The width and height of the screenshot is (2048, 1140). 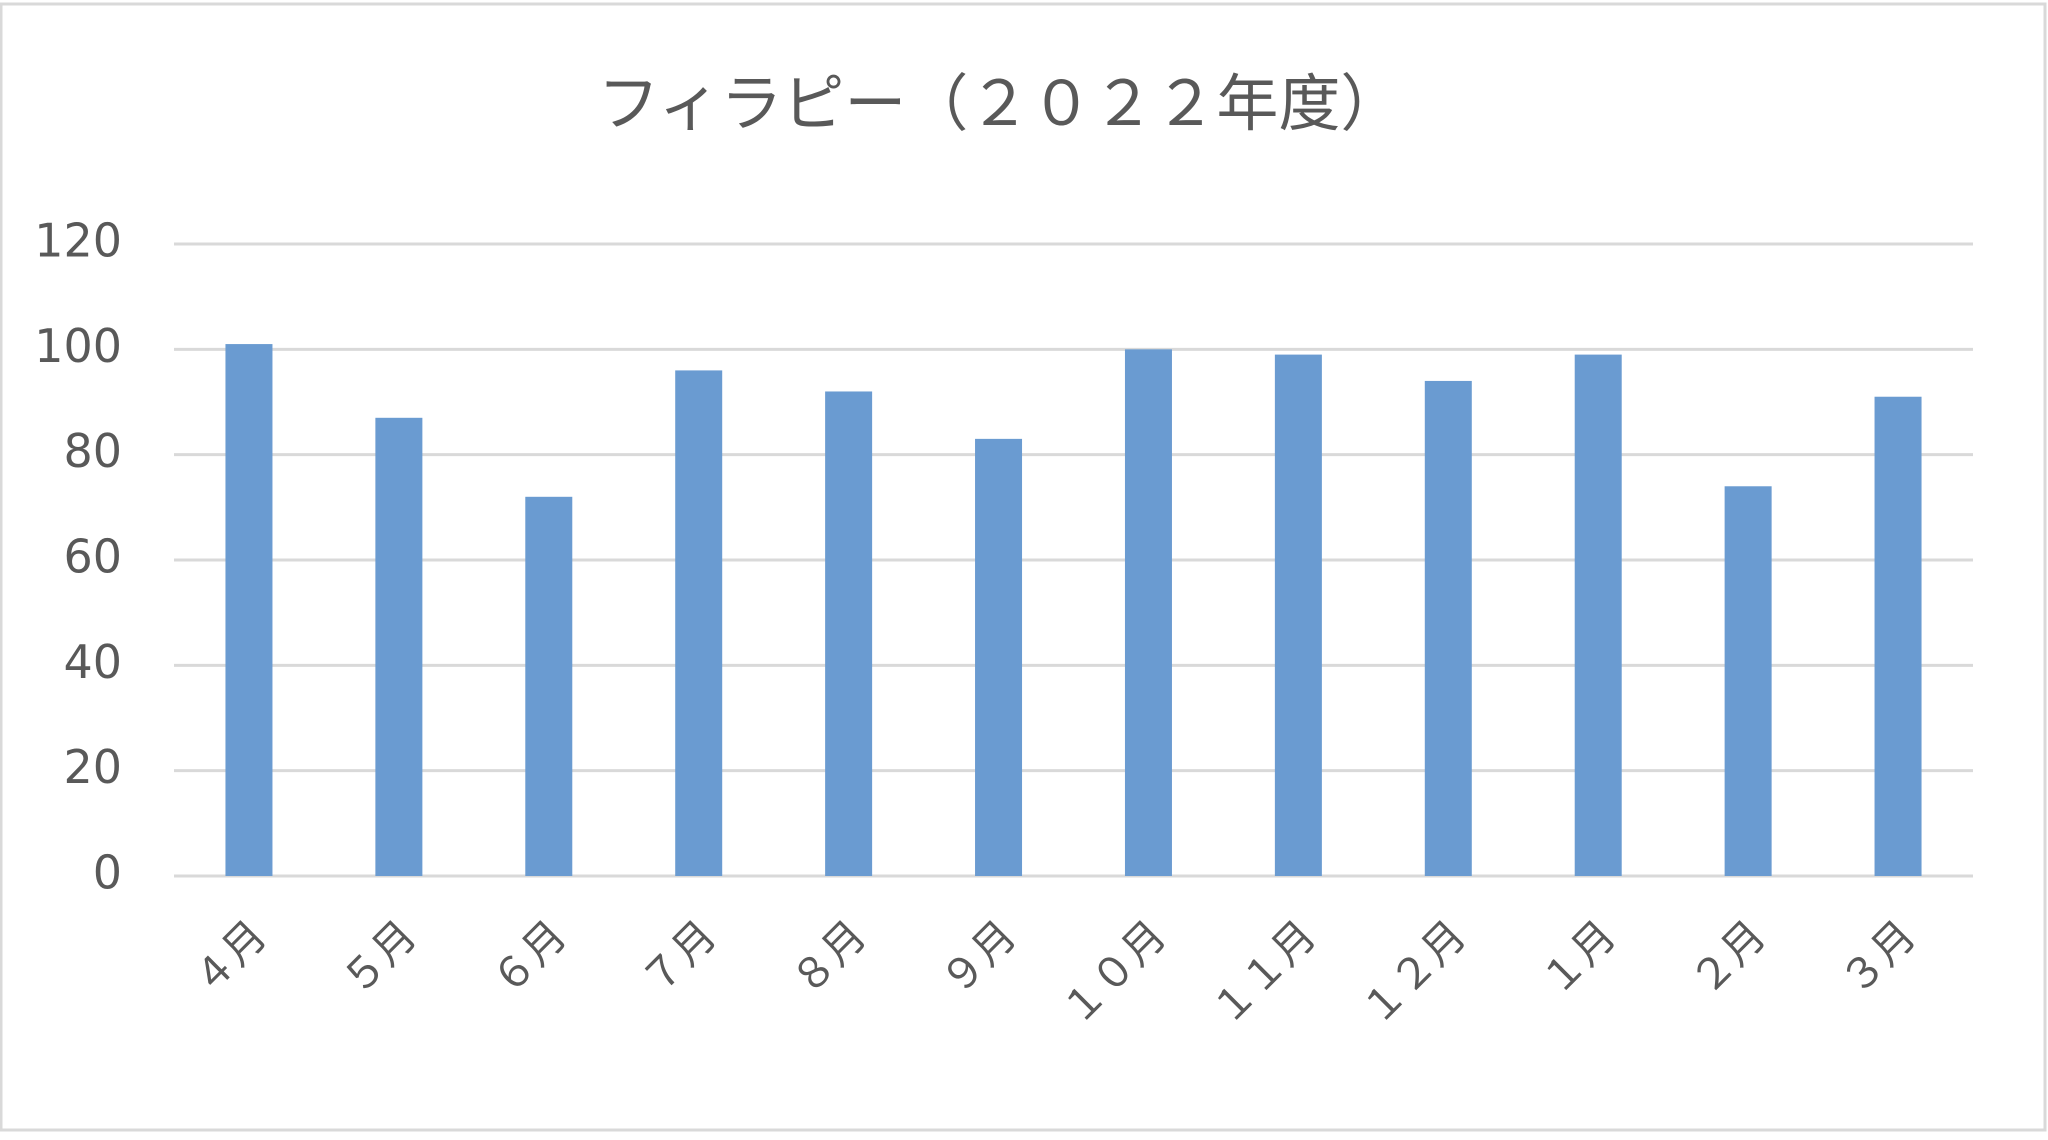 What do you see at coordinates (92, 557) in the screenshot?
I see `y-tick-label: 60` at bounding box center [92, 557].